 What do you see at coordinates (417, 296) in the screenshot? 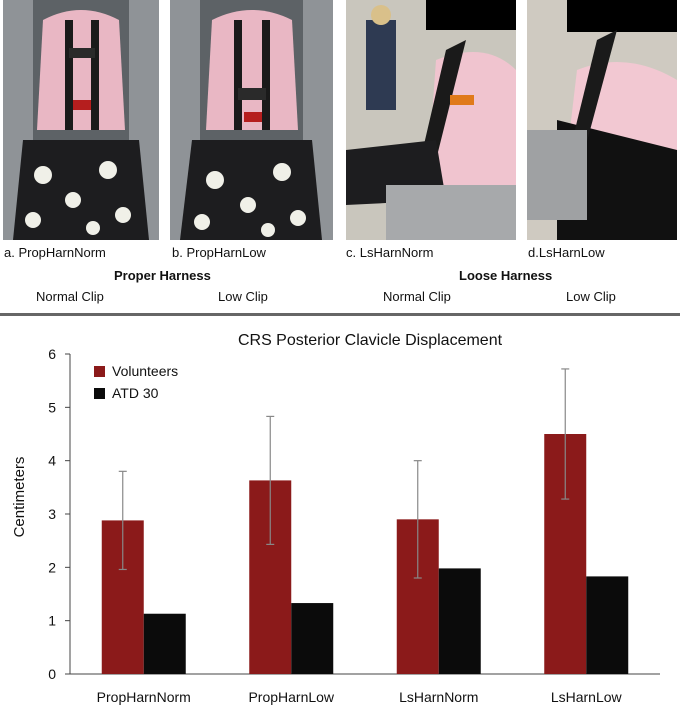
I see `clip-label-loose-normal: Normal Clip` at bounding box center [417, 296].